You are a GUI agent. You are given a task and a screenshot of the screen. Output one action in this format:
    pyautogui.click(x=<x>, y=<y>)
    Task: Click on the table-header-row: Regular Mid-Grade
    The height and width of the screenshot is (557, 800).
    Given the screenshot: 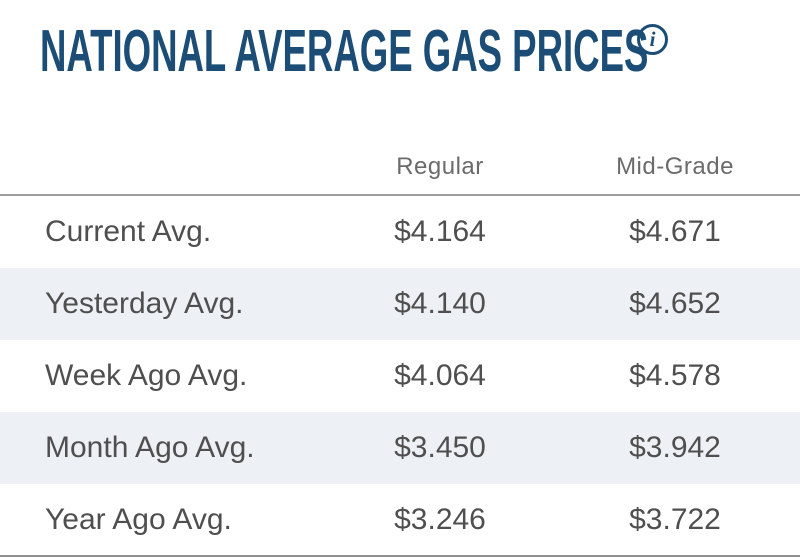 What is the action you would take?
    pyautogui.click(x=400, y=168)
    